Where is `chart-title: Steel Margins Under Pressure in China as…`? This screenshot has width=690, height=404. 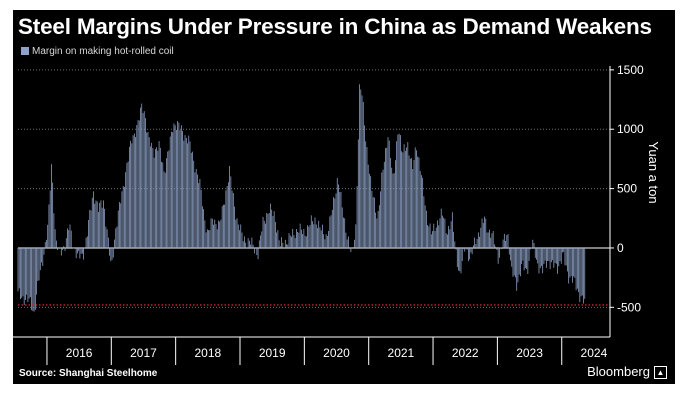 chart-title: Steel Margins Under Pressure in China as… is located at coordinates (335, 26).